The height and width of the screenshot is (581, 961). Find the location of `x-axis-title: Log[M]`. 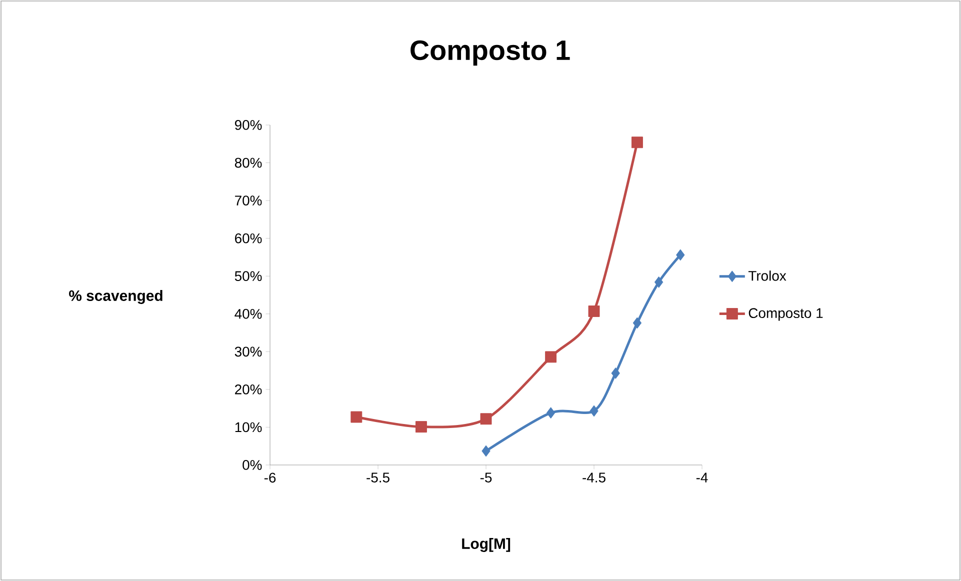

x-axis-title: Log[M] is located at coordinates (486, 545).